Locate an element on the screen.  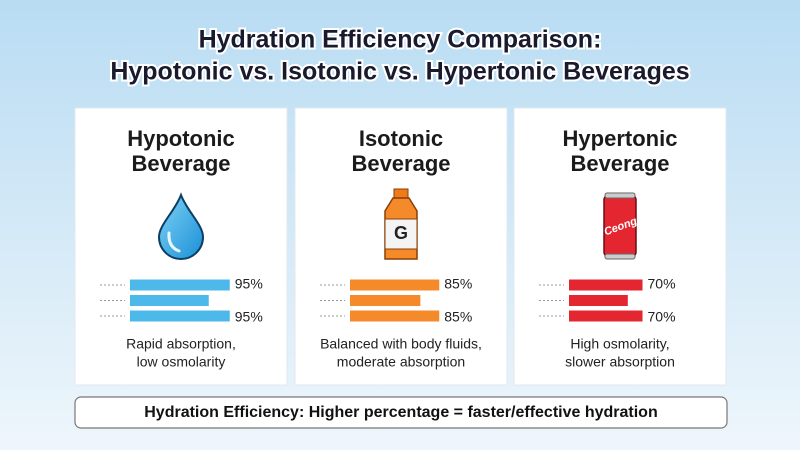
title-line: Hydration Efficiency Comparison: is located at coordinates (400, 40).